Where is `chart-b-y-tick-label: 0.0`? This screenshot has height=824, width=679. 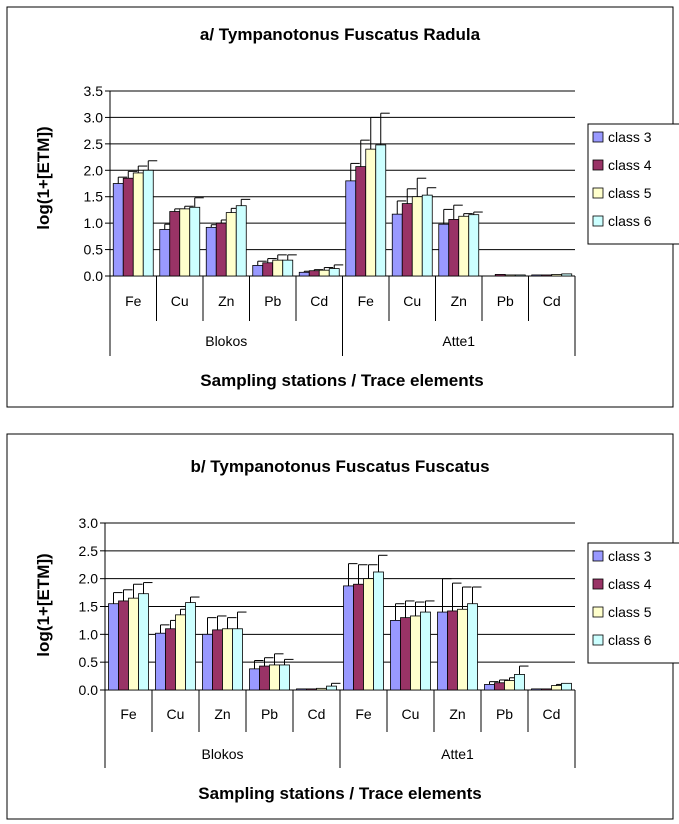 chart-b-y-tick-label: 0.0 is located at coordinates (89, 690).